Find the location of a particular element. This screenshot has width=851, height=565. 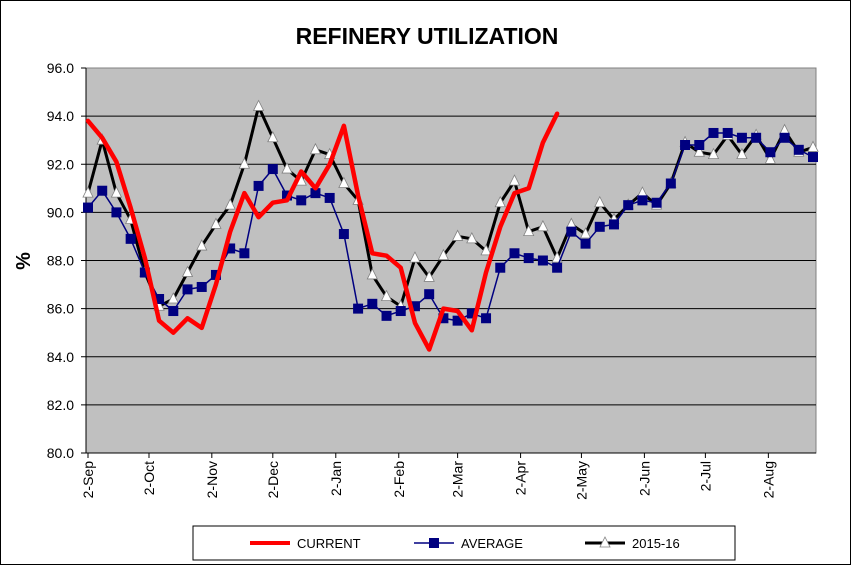

x-tick-label: 2-Jun is located at coordinates (644, 478).